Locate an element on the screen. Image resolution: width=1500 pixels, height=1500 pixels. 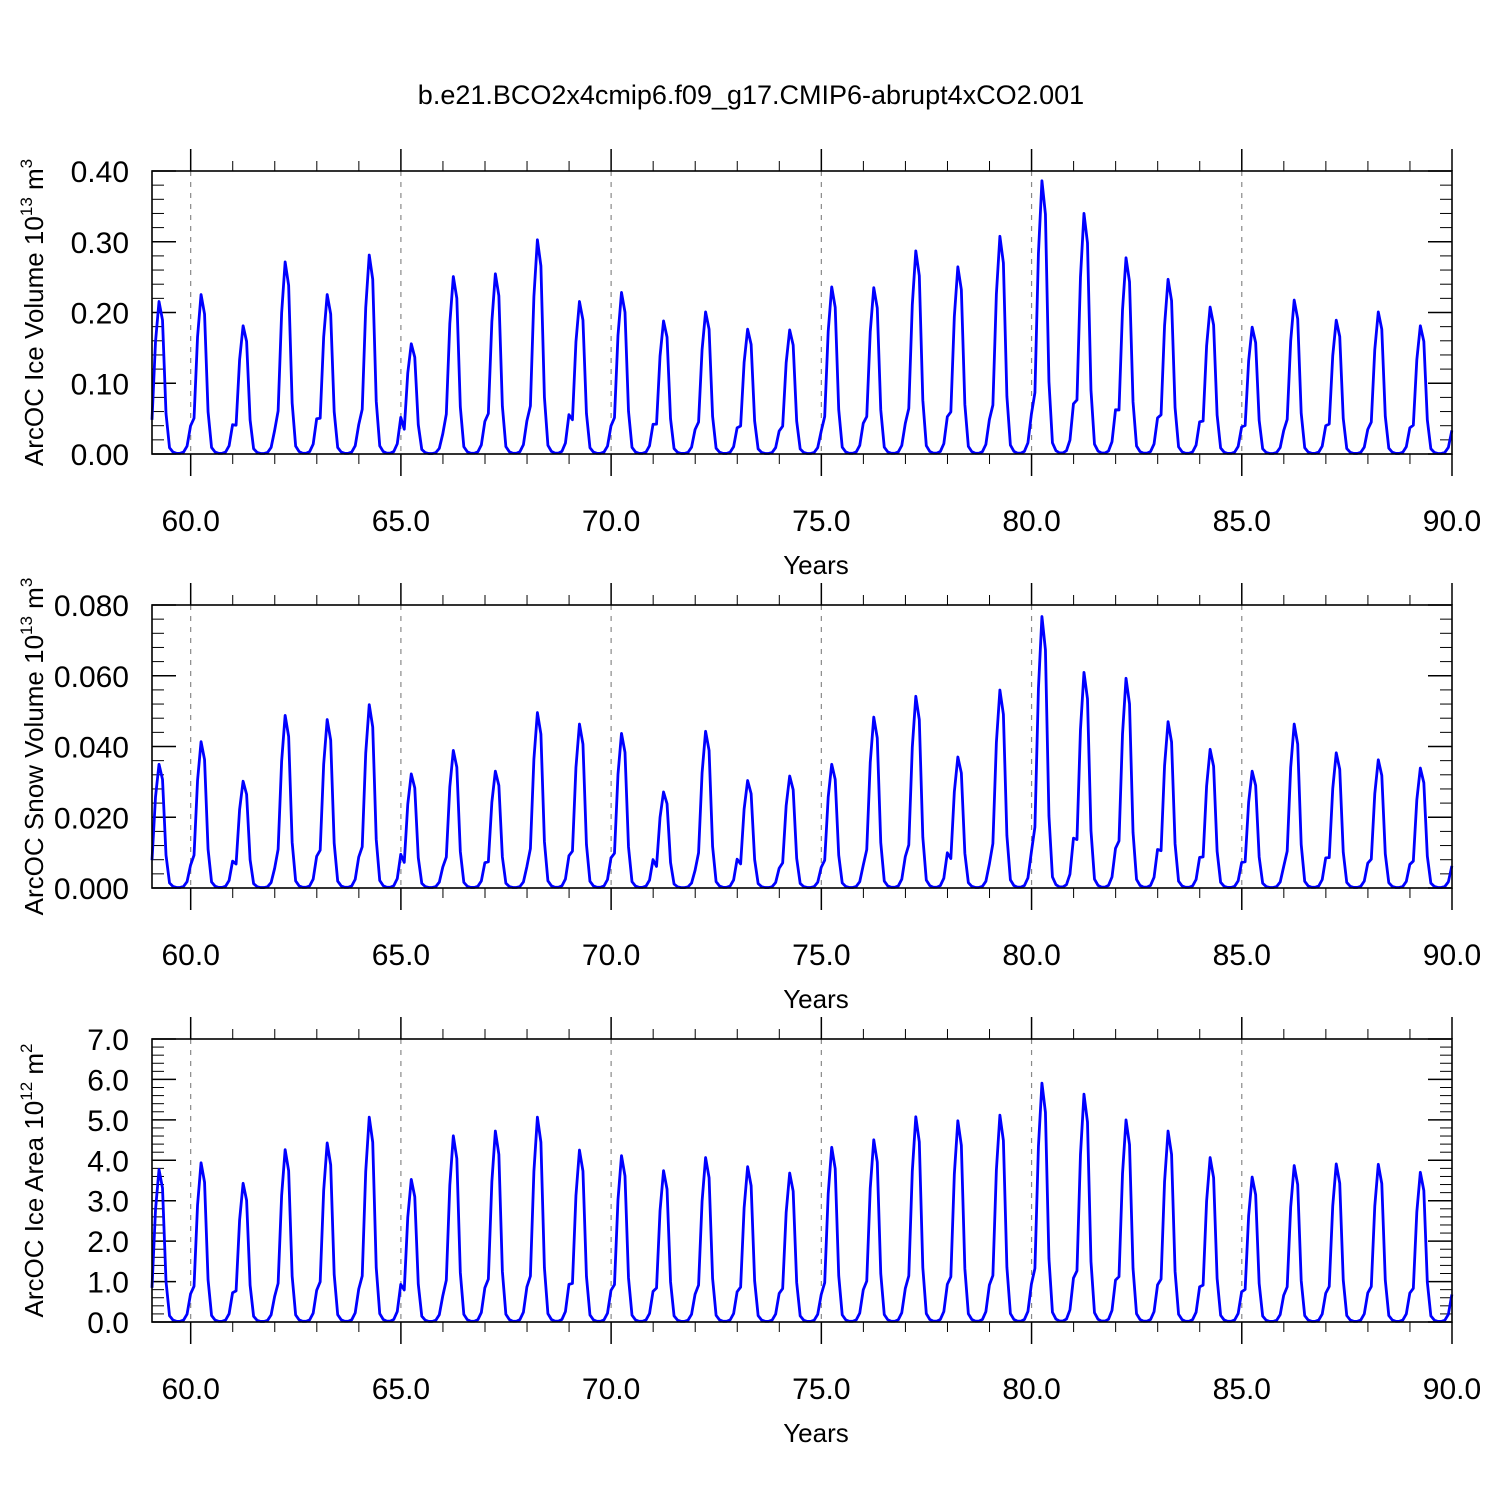
y-tick-label: 0.060 is located at coordinates (91, 677).